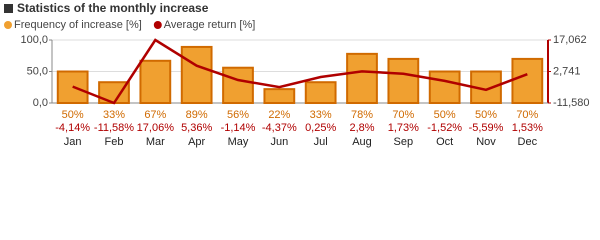 The width and height of the screenshot is (600, 240). Describe the element at coordinates (570, 40) in the screenshot. I see `y2-tick-label: 17,062` at that location.